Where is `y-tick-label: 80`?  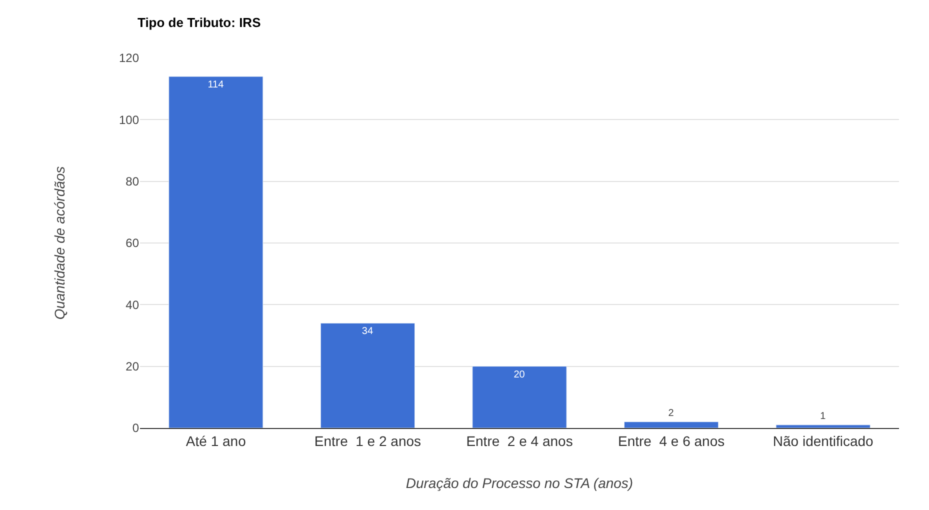 y-tick-label: 80 is located at coordinates (133, 181).